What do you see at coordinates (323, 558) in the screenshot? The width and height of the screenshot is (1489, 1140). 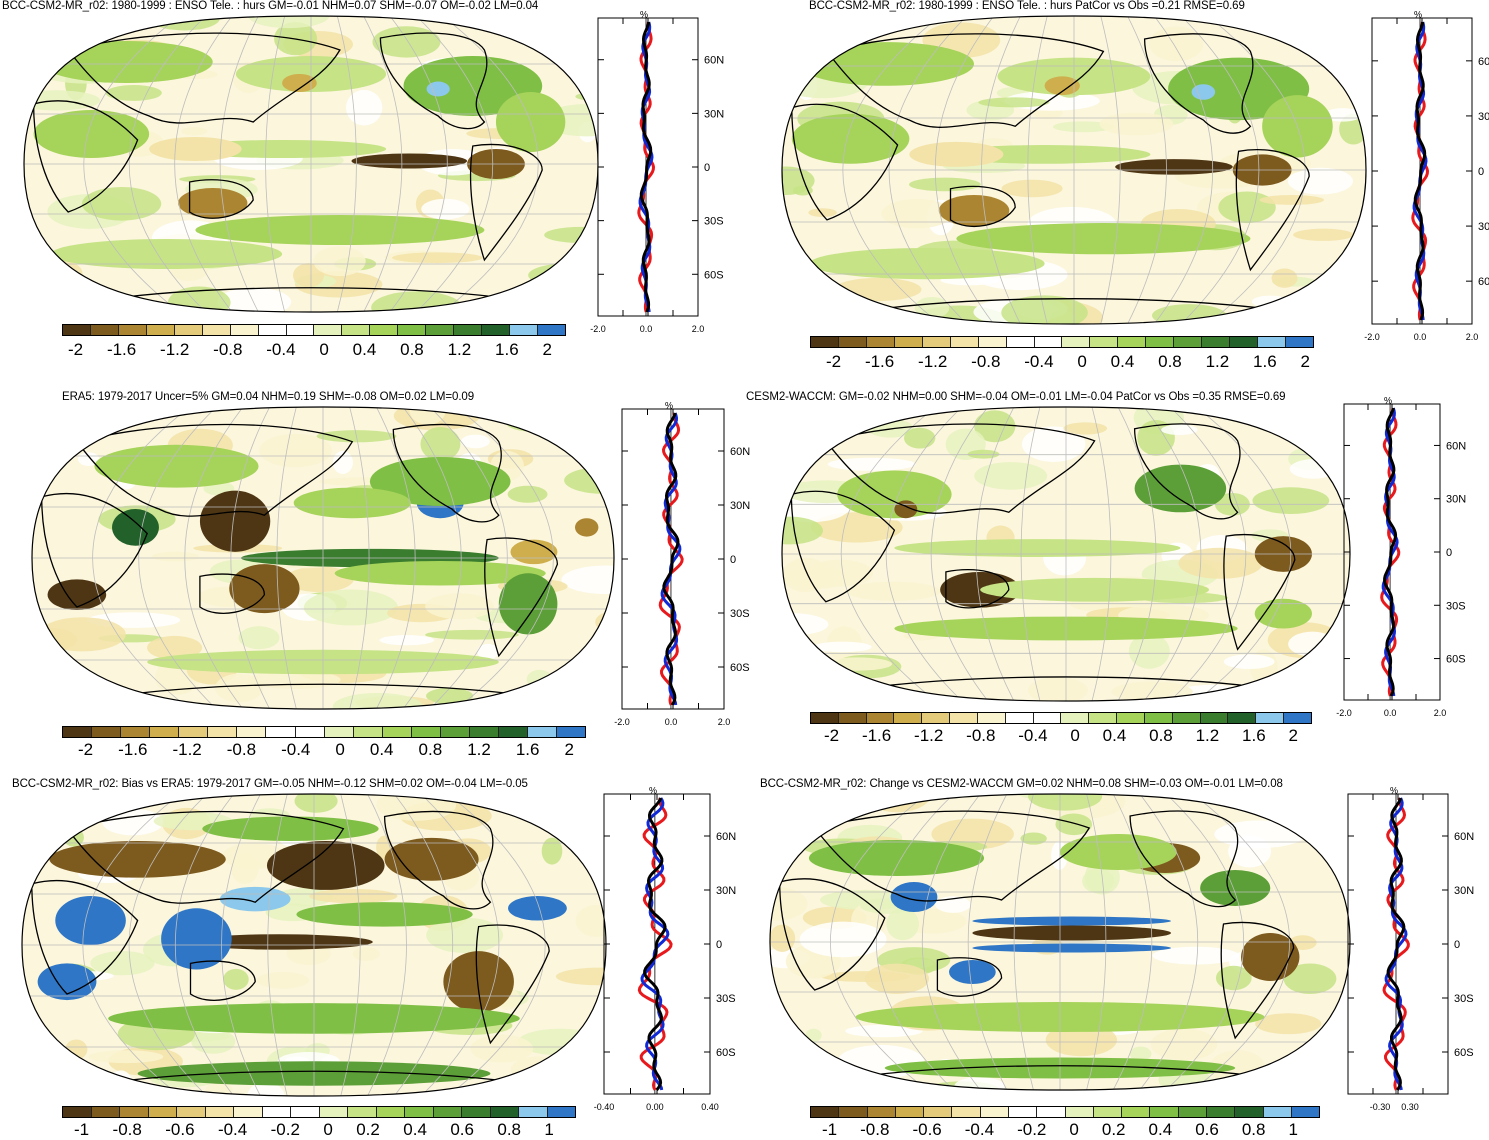 I see `map-border` at bounding box center [323, 558].